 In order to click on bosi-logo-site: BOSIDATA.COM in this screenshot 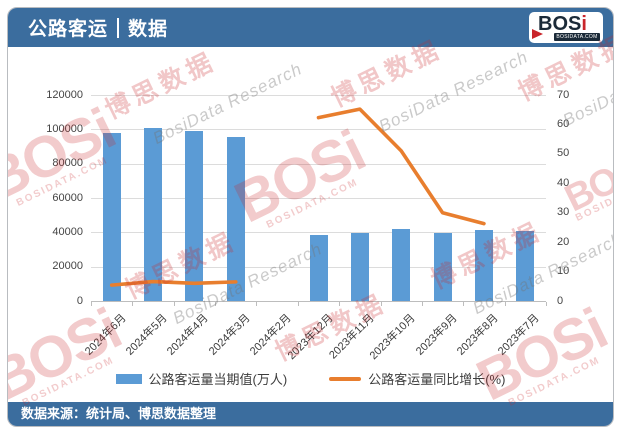, I will do `click(577, 37)`.